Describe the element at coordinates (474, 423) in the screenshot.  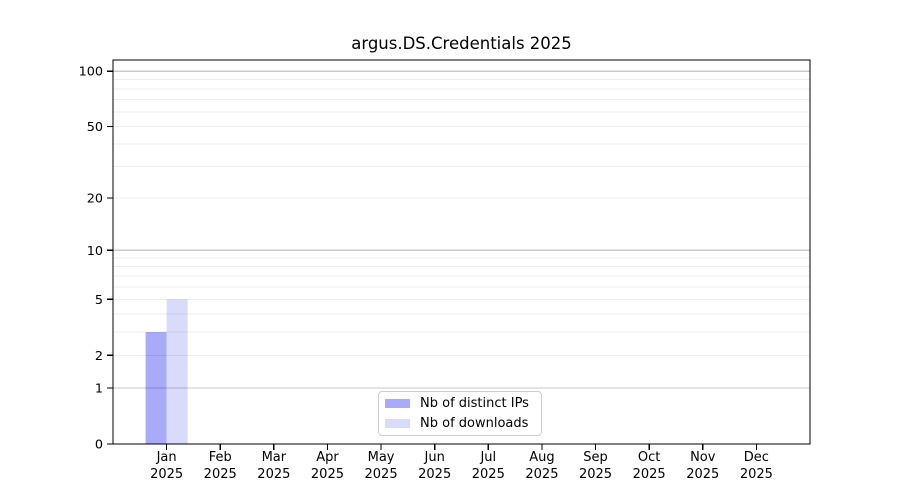
I see `legend-label-downloads: Nb of downloads` at that location.